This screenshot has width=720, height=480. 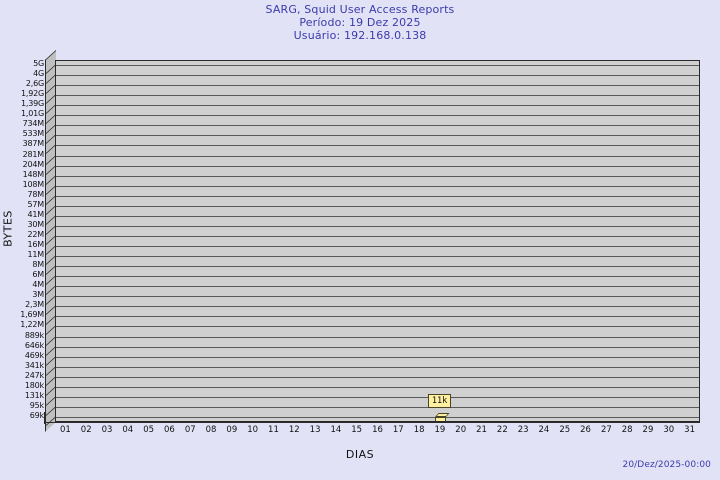 What do you see at coordinates (32, 325) in the screenshot?
I see `y-axis-tick-label: 1,22M` at bounding box center [32, 325].